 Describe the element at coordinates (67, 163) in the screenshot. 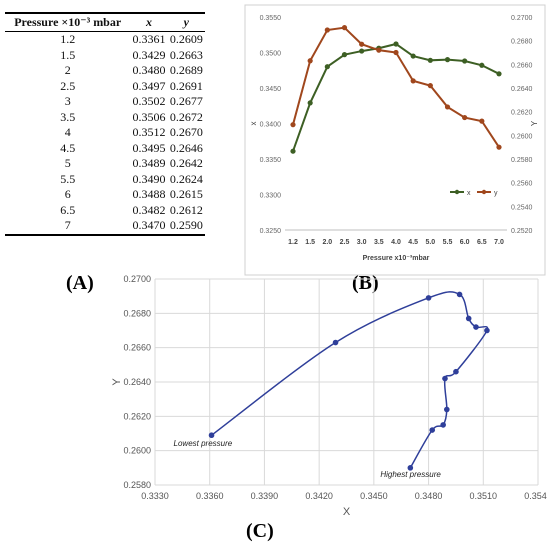

I see `cell-pressure: 5` at that location.